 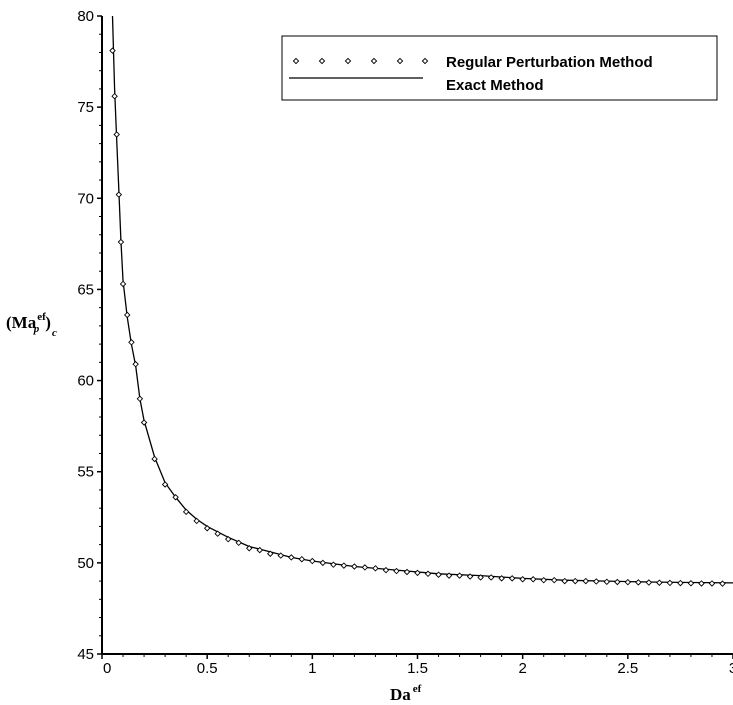 What do you see at coordinates (495, 85) in the screenshot?
I see `legend-label-exact-method: Exact Method` at bounding box center [495, 85].